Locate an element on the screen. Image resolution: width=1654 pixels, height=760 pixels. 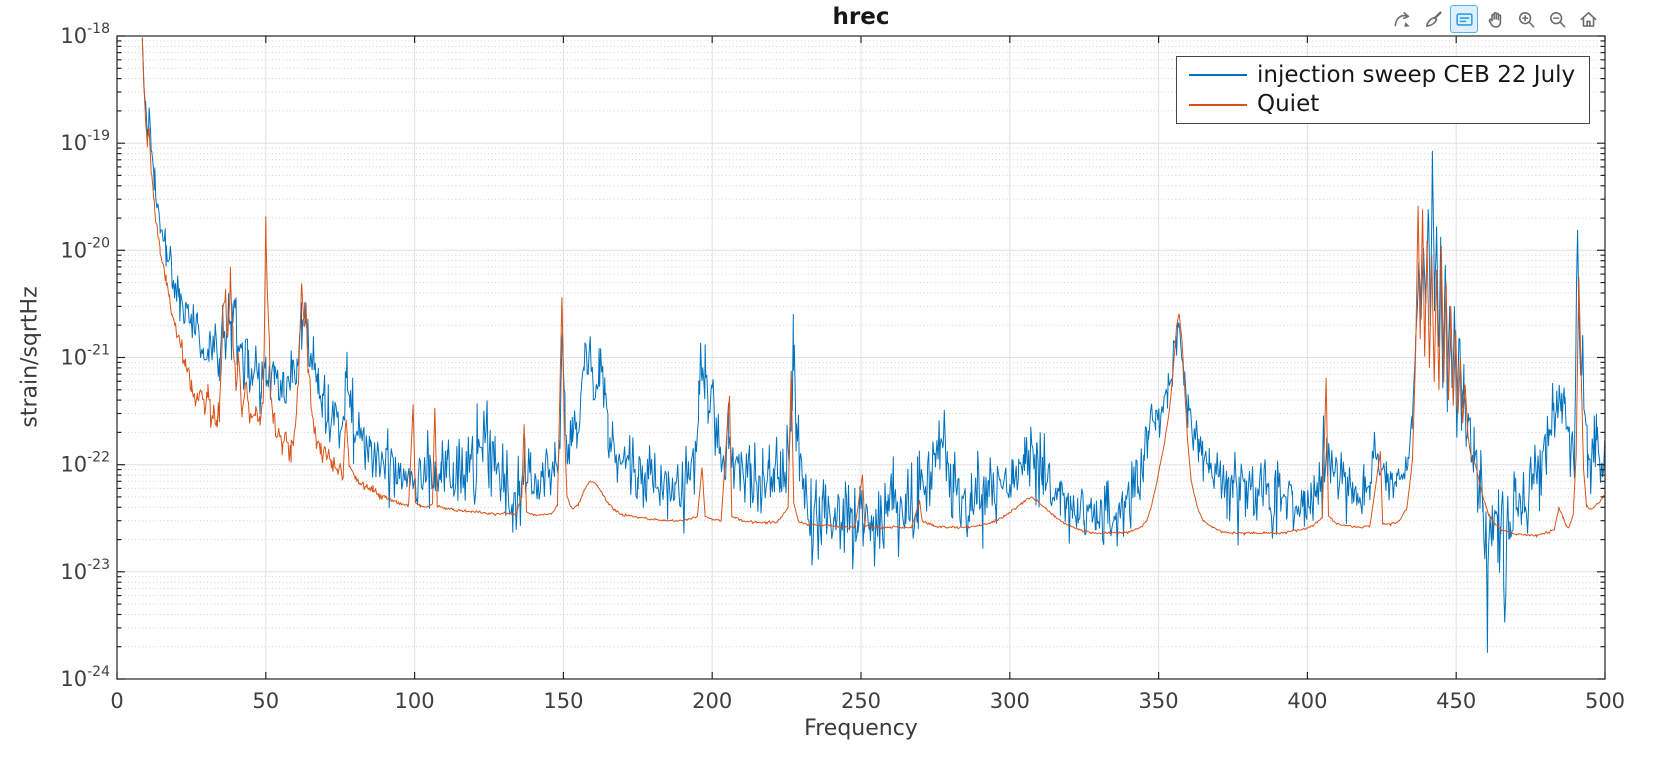
legend-label-0: injection sweep CEB 22 July is located at coordinates (1416, 74).